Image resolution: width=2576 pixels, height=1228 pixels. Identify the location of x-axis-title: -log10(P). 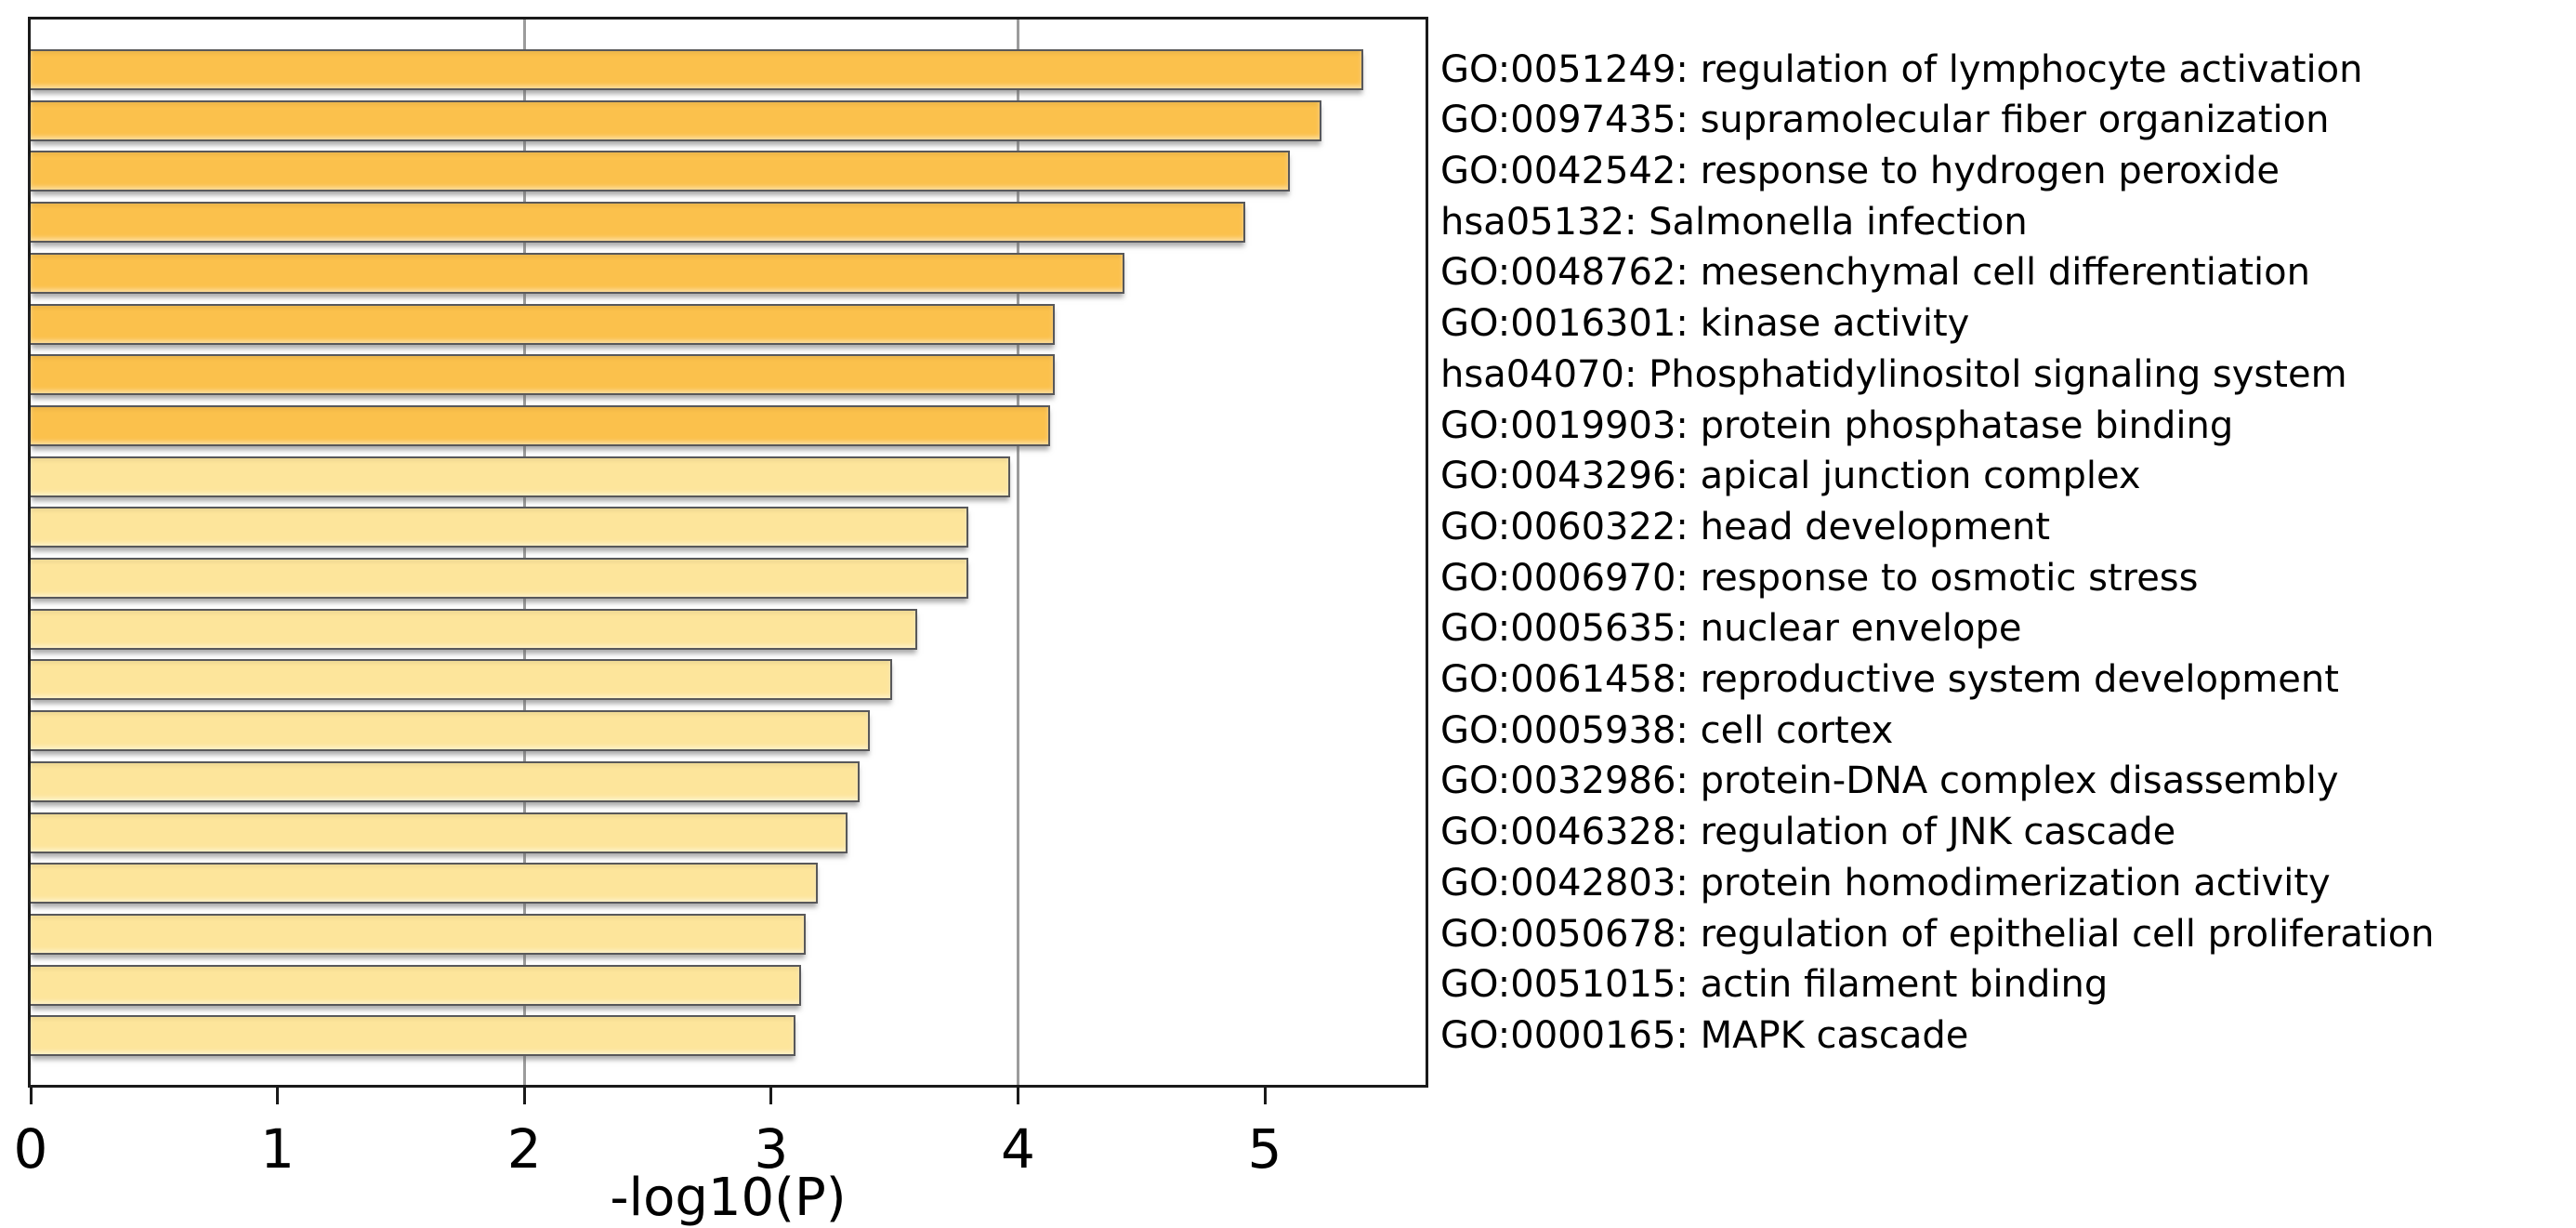
(728, 1198).